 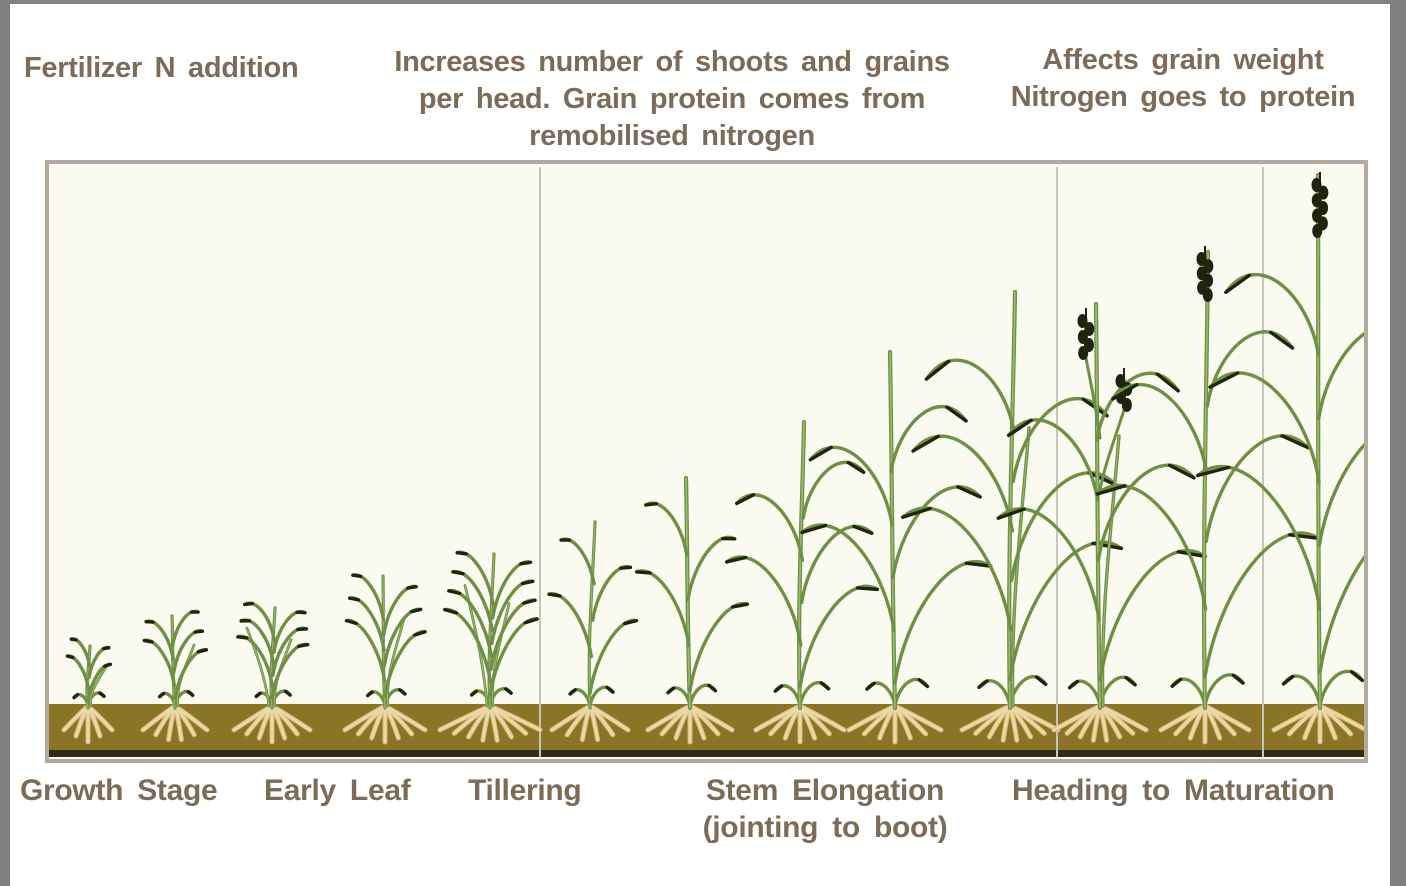 What do you see at coordinates (825, 809) in the screenshot?
I see `label-stem-elongation: Stem Elongation (jointing to boot)` at bounding box center [825, 809].